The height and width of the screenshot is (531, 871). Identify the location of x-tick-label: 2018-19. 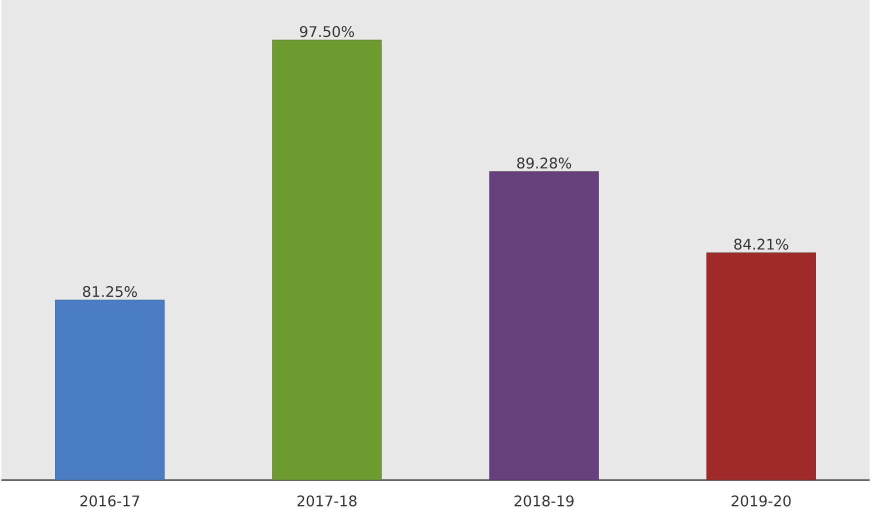
(544, 501).